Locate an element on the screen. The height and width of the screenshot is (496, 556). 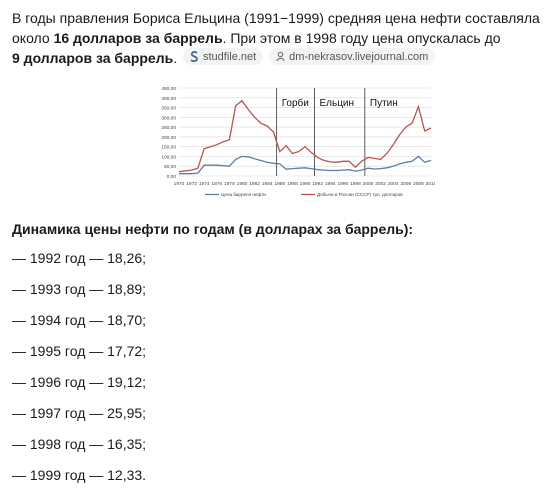
x-tick-label: 1972 is located at coordinates (191, 184).